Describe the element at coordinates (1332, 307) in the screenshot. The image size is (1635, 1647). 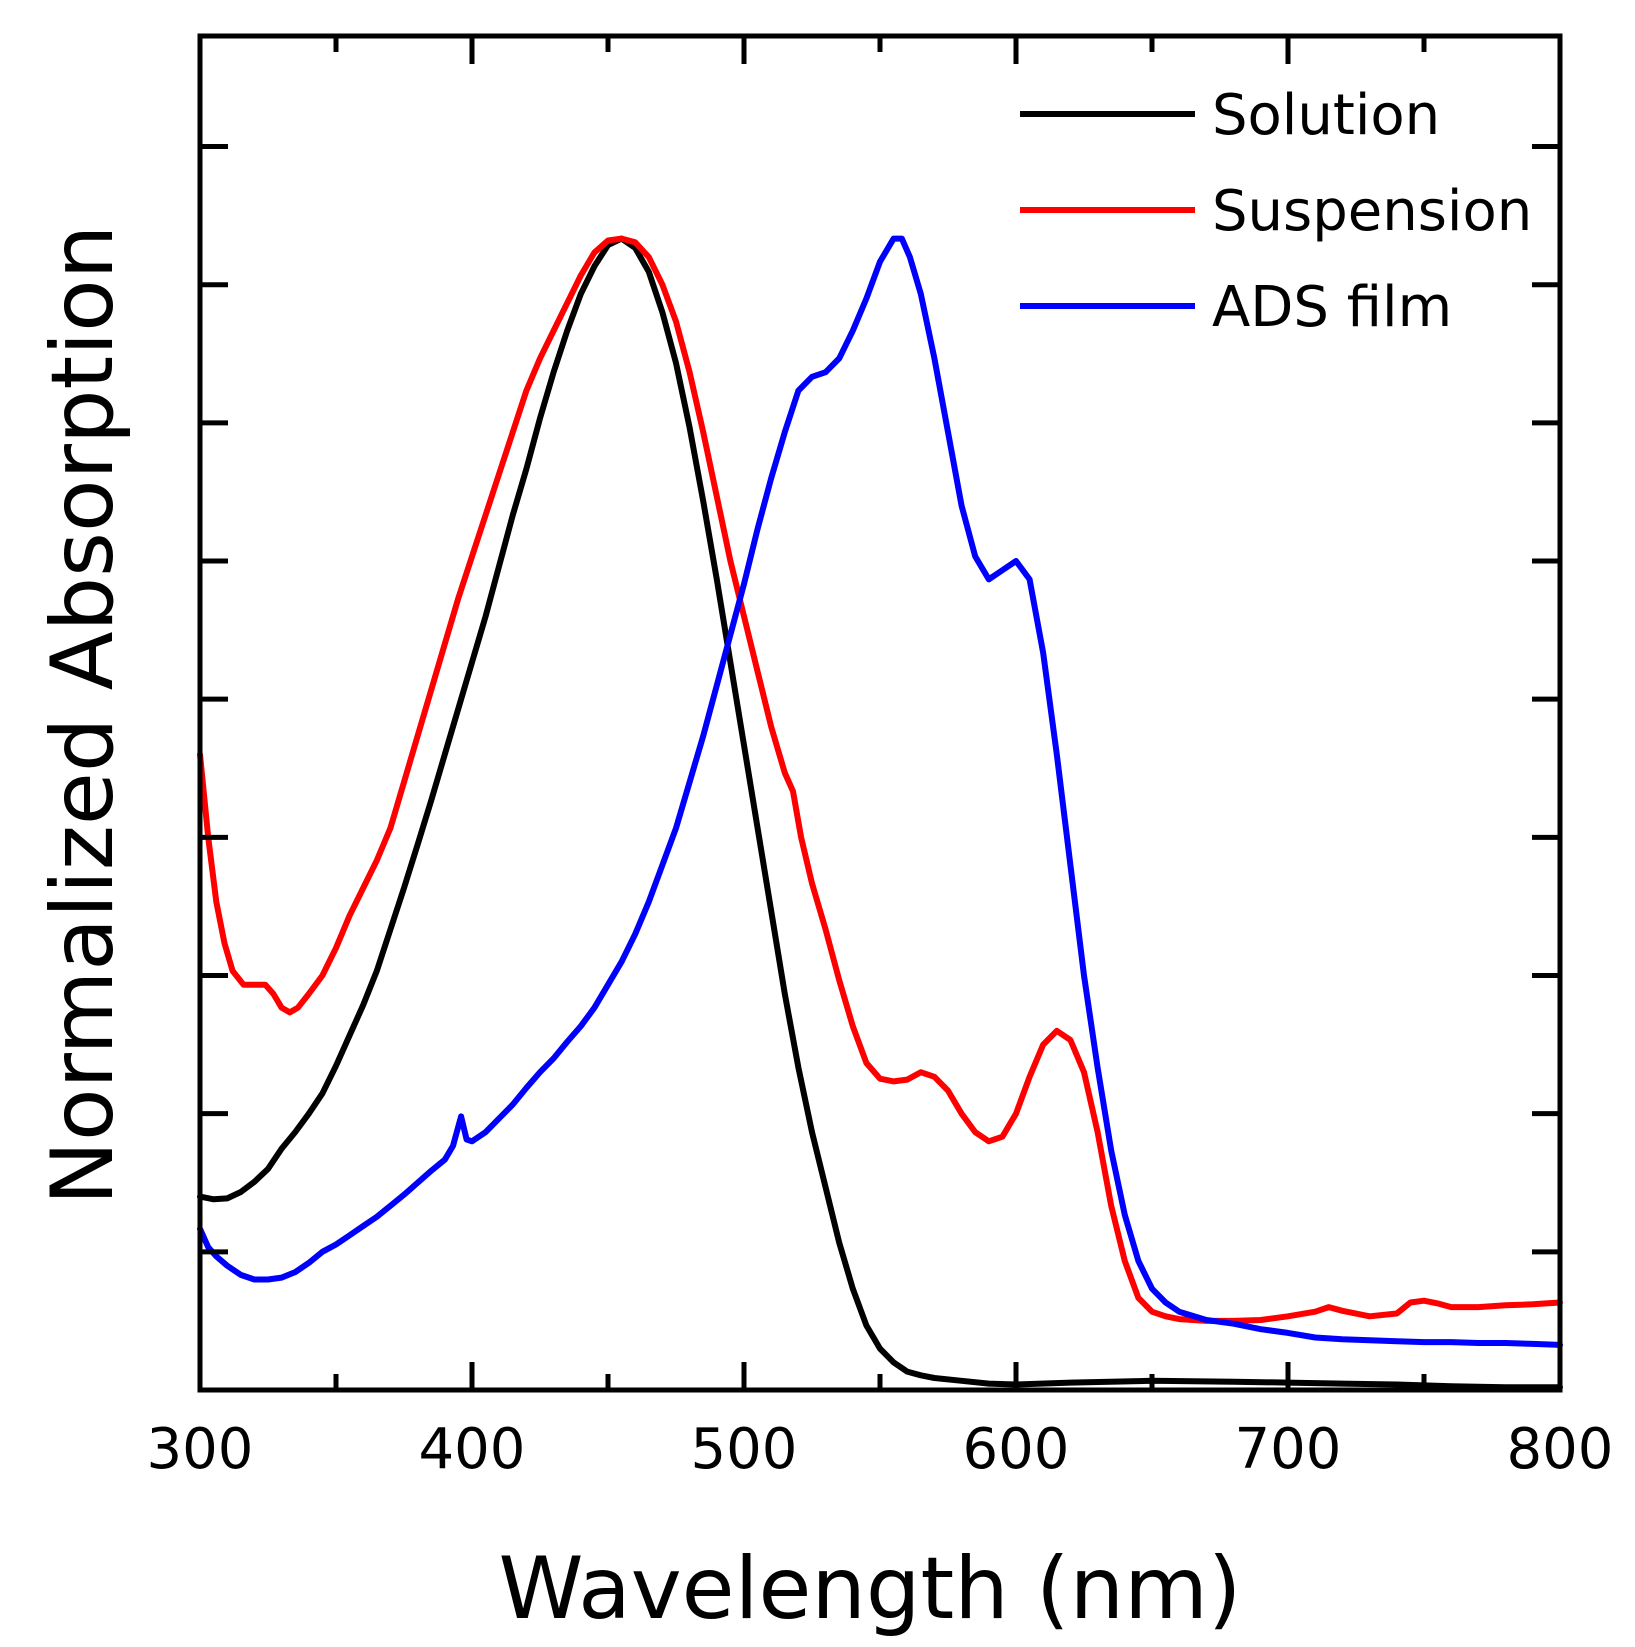
I see `legend-label: ADS film` at that location.